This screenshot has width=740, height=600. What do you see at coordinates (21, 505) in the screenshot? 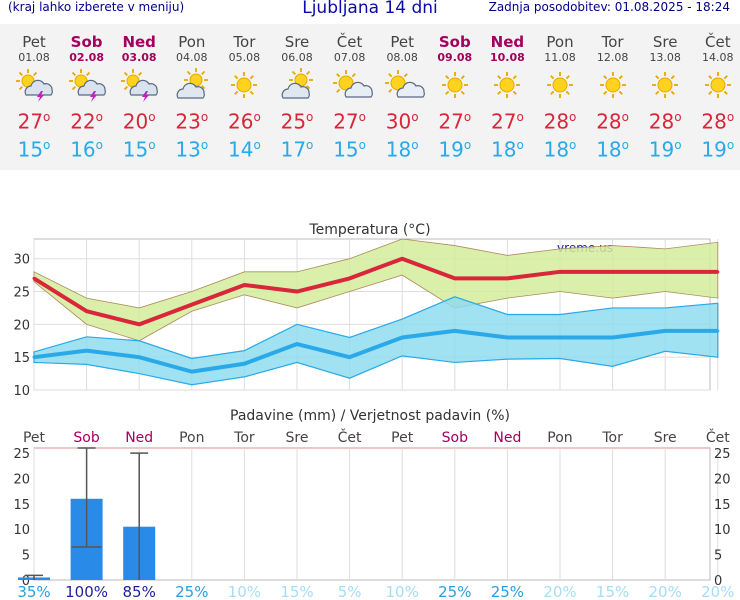
I see `precipitation-y-tick-label-left: 15` at bounding box center [21, 505].